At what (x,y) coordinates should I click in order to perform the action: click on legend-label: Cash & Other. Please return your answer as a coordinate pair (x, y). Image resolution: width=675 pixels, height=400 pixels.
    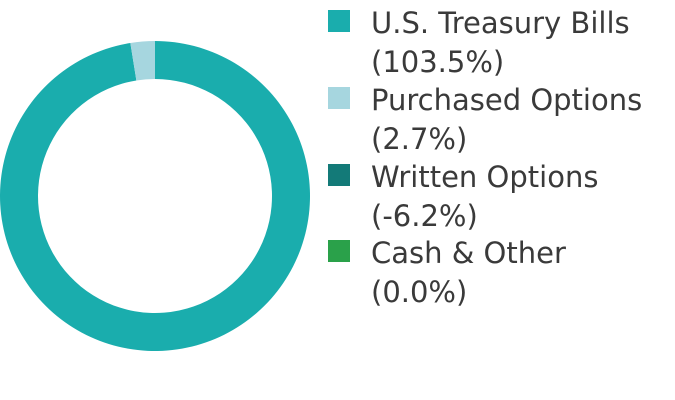
    Looking at the image, I should click on (468, 253).